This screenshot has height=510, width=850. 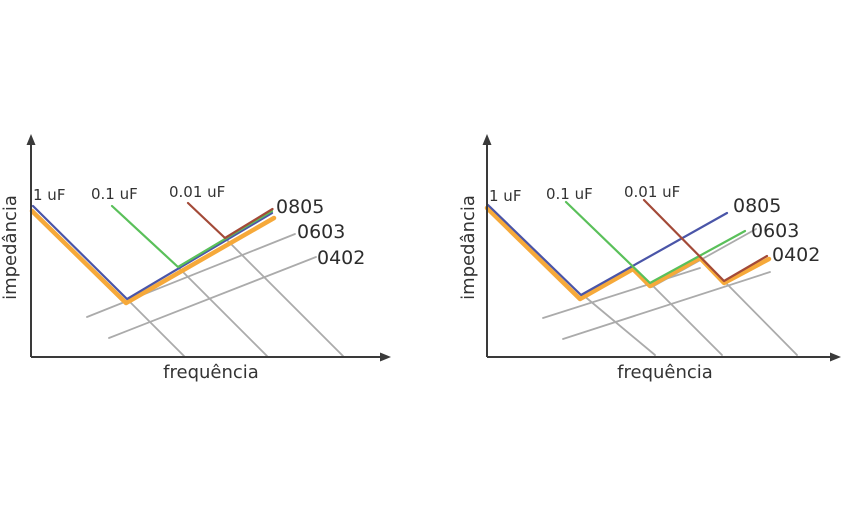 I want to click on right-esl-0805-gray-extension, so click(x=621, y=293).